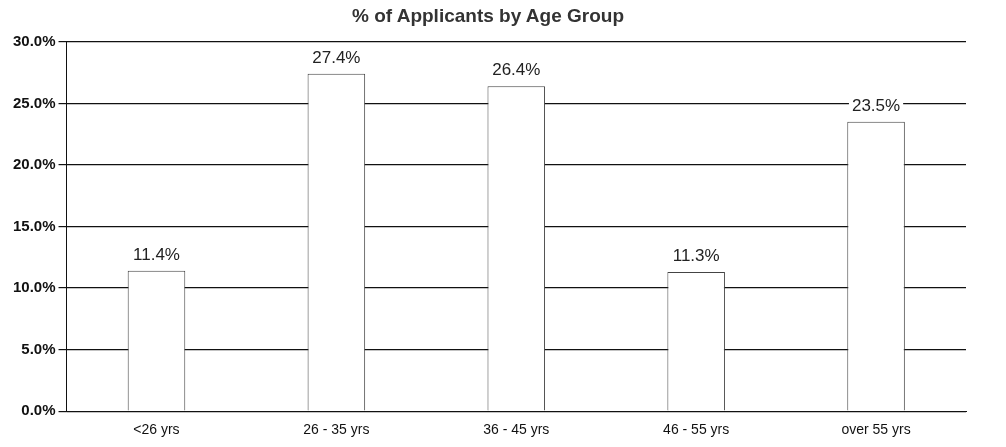 Image resolution: width=1006 pixels, height=447 pixels. I want to click on y-tick-label: 5.0%, so click(38, 348).